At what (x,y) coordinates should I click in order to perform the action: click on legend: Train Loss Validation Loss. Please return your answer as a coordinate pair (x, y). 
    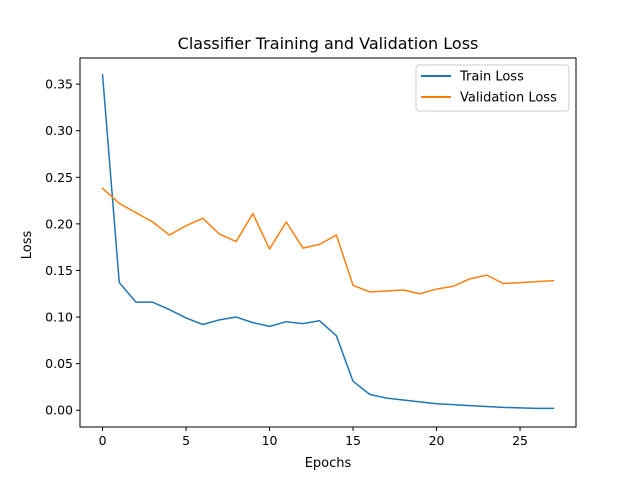
    Looking at the image, I should click on (492, 88).